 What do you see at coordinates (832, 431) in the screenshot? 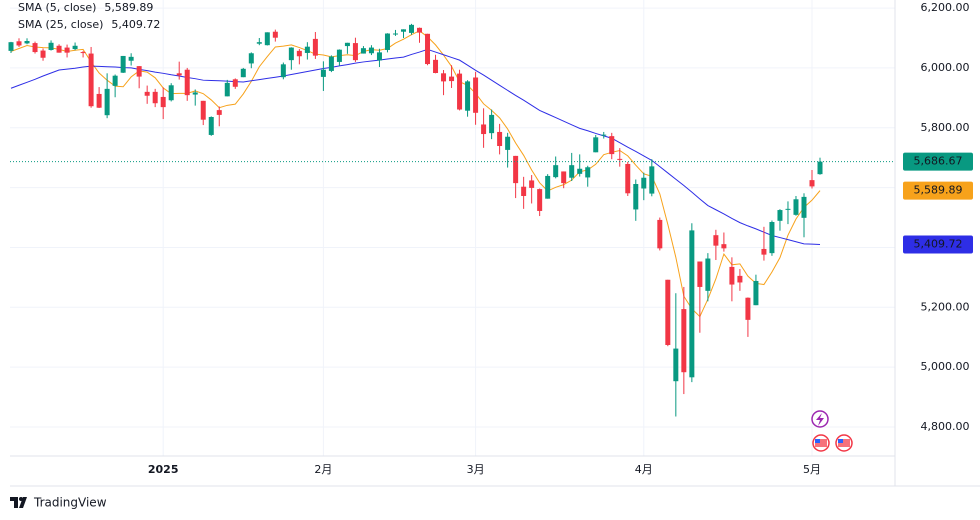
I see `event-icons` at bounding box center [832, 431].